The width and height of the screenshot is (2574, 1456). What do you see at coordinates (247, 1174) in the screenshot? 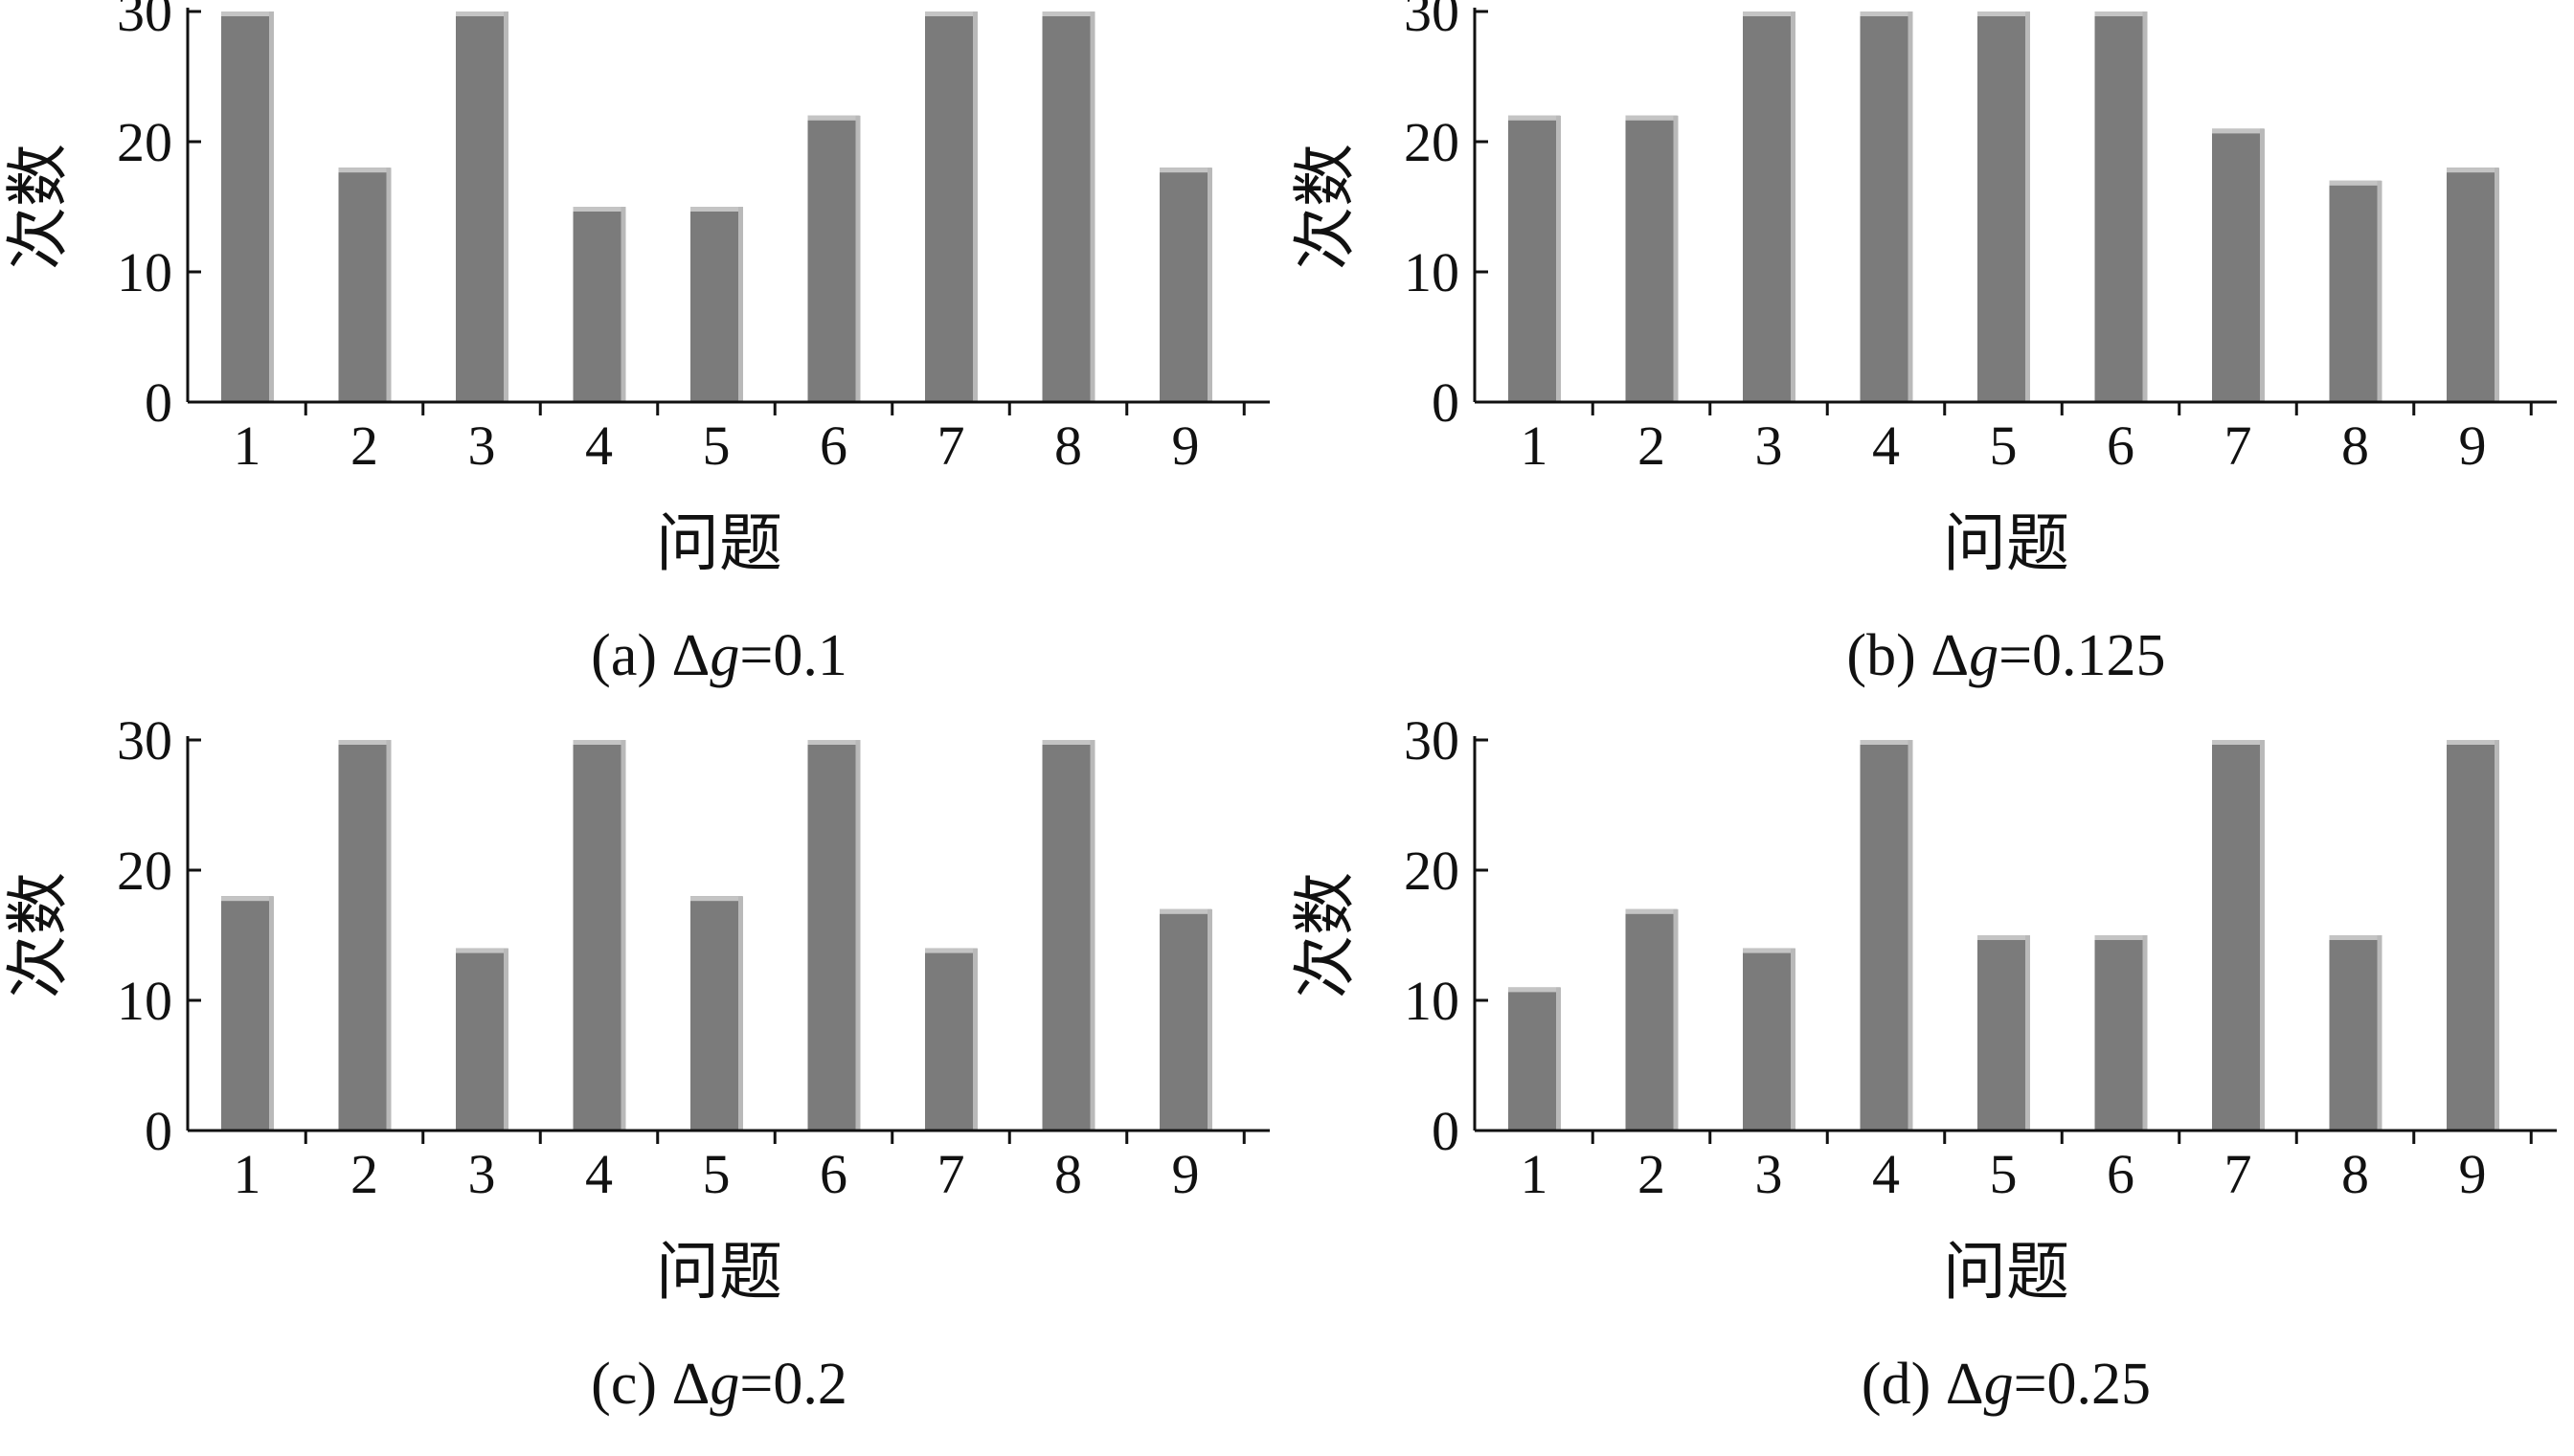
I see `x-tick-label-c-1: 1` at bounding box center [247, 1174].